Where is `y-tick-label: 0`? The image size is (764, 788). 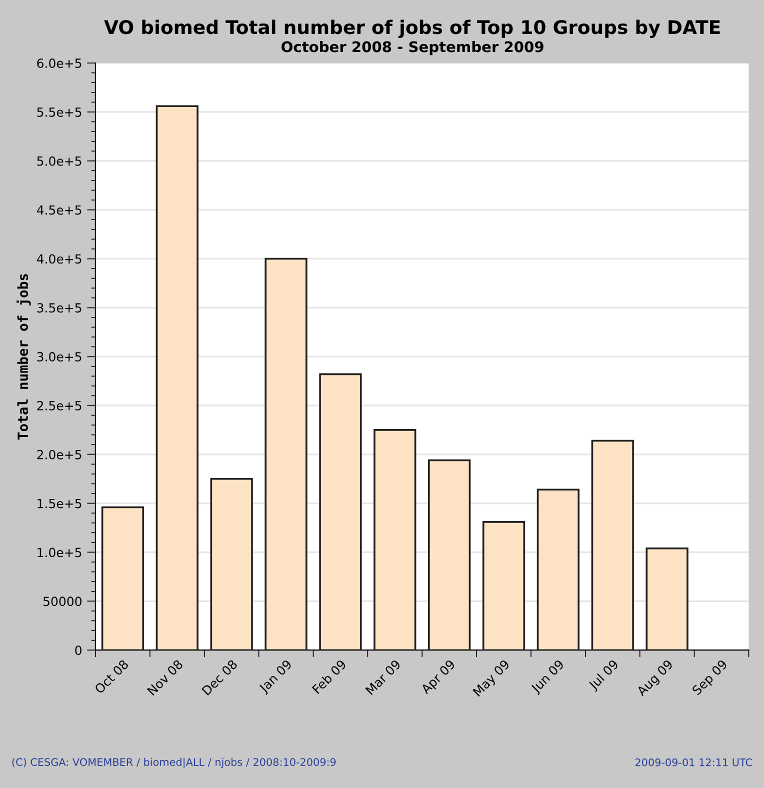 y-tick-label: 0 is located at coordinates (78, 651).